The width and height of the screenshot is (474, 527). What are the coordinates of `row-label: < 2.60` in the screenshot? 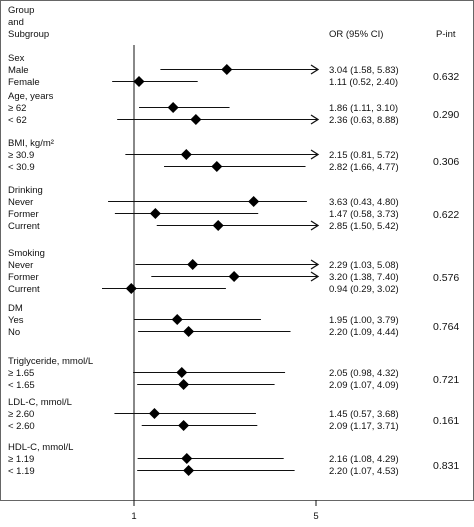 It's located at (21, 426).